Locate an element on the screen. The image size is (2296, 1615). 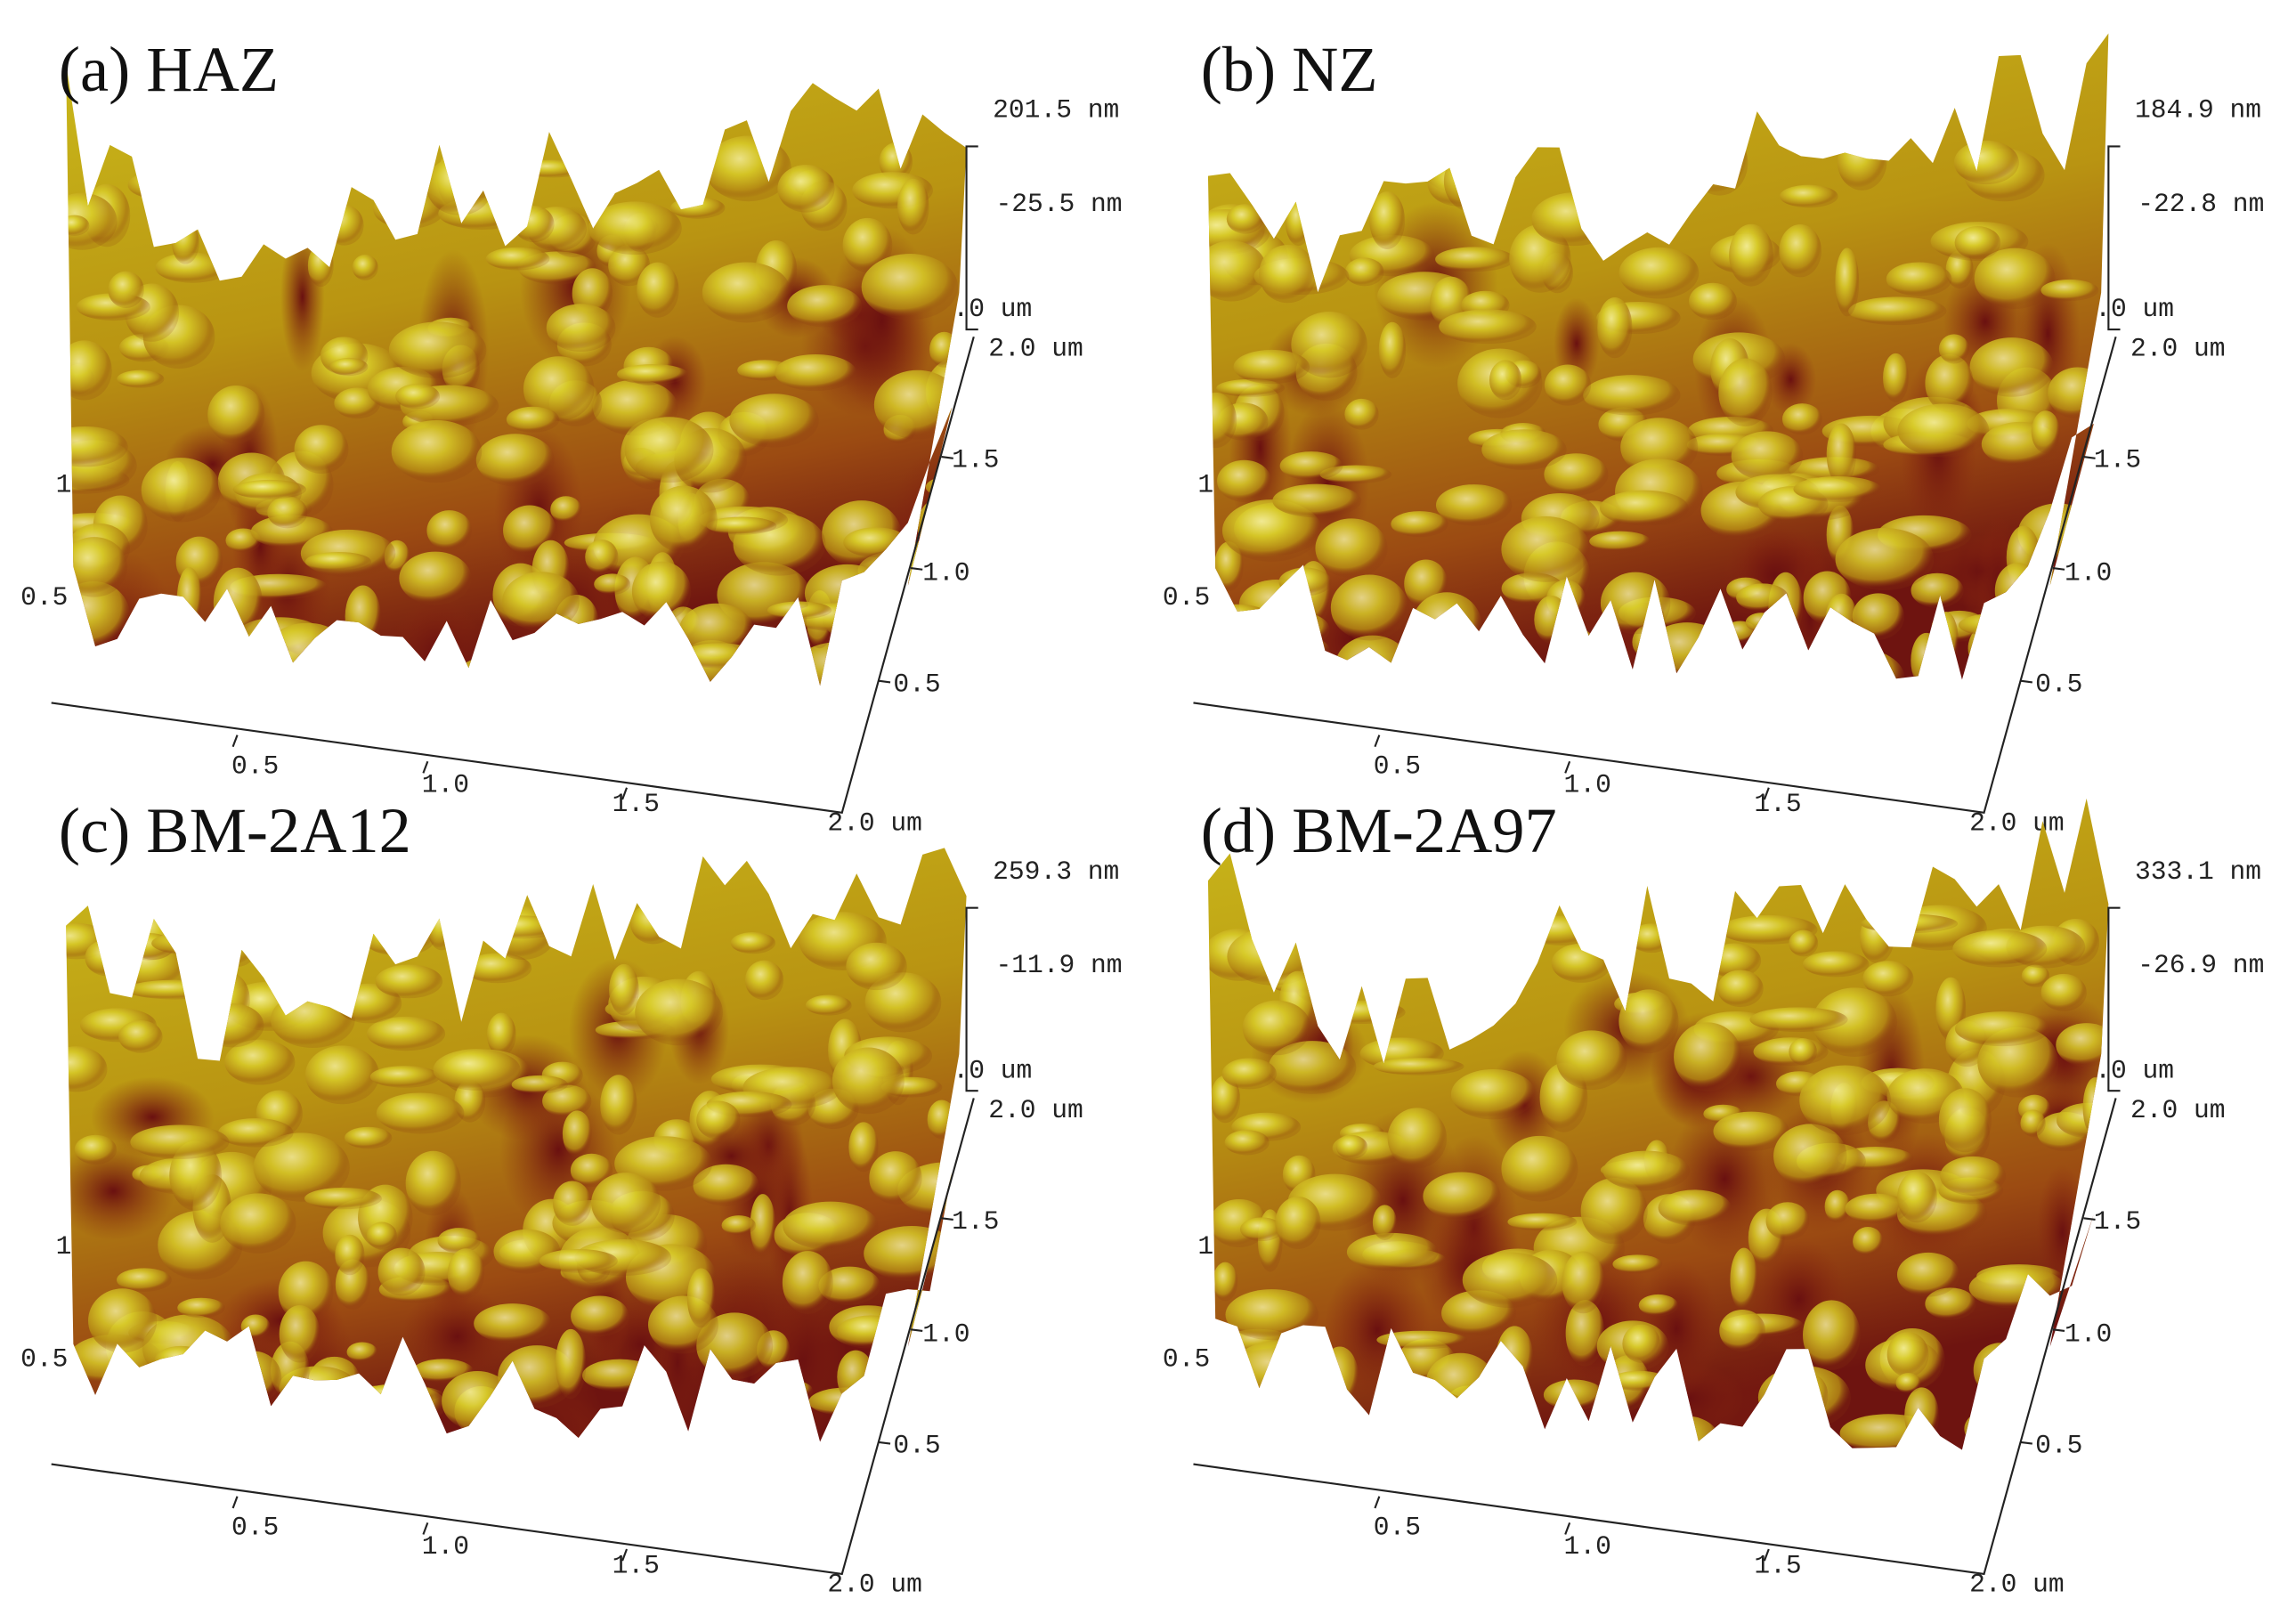
y-axis-label: 1.0 is located at coordinates (2088, 572).